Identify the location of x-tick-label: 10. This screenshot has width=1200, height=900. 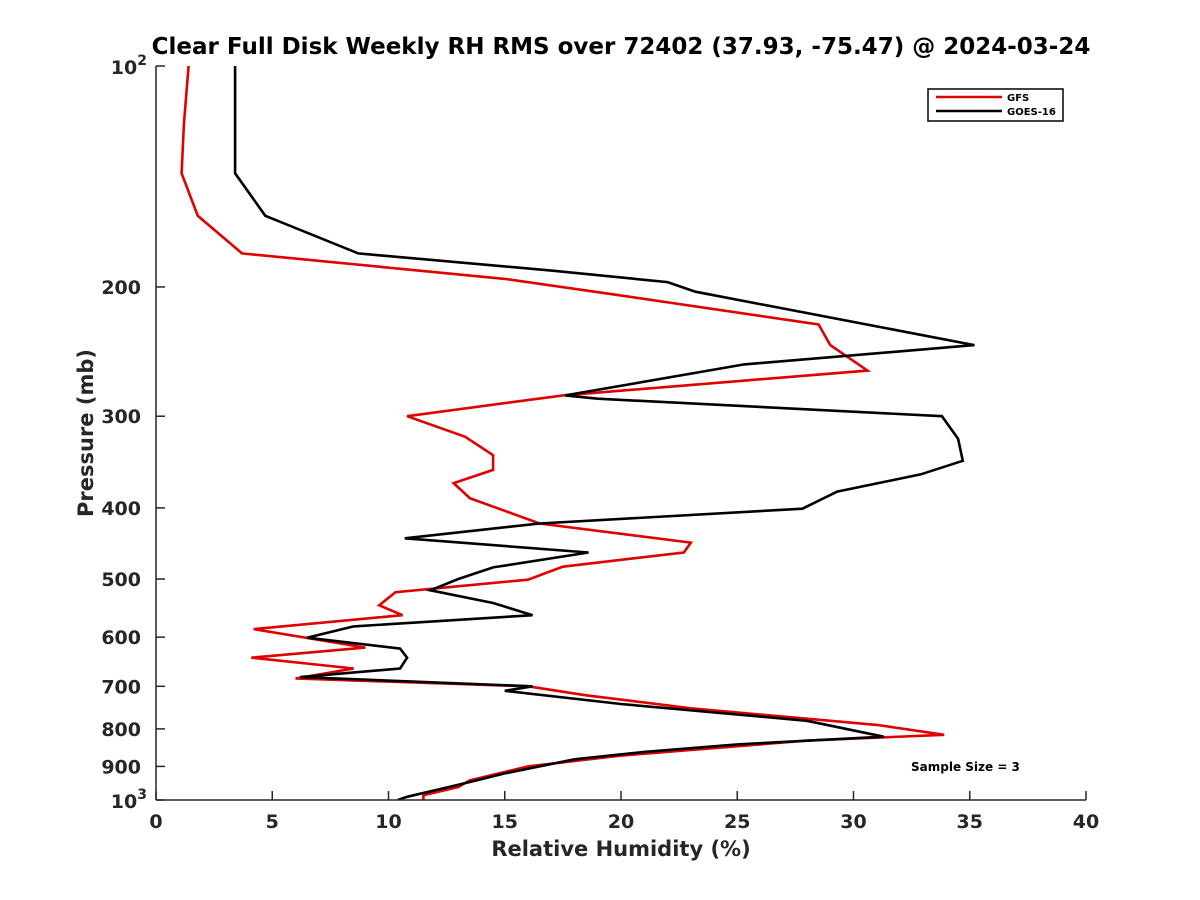
(388, 822).